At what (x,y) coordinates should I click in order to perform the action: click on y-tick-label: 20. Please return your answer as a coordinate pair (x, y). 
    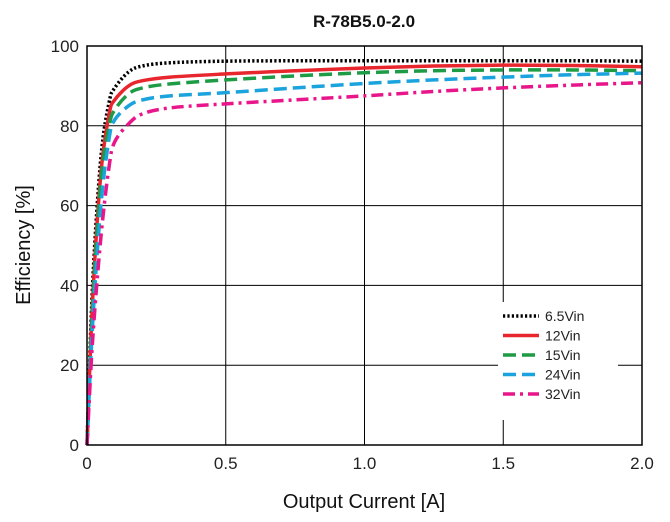
    Looking at the image, I should click on (69, 365).